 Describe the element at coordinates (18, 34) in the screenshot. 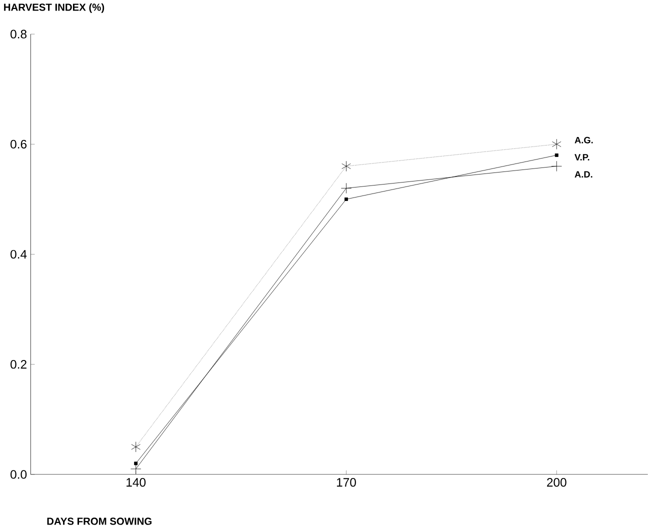

I see `y-tick-label: 0.8` at that location.